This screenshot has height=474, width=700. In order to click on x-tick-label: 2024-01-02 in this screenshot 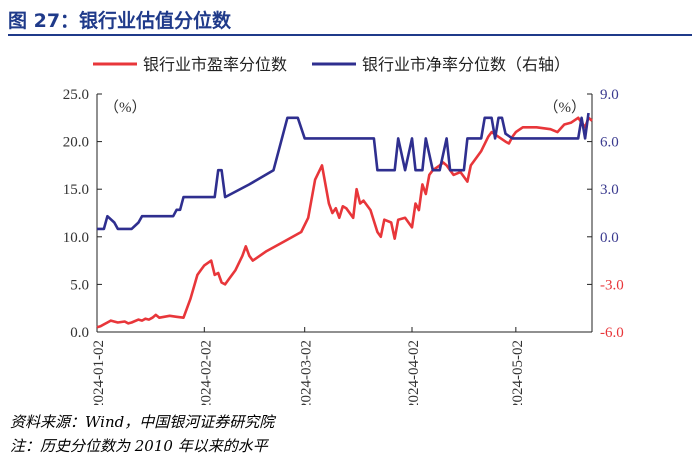, I will do `click(99, 372)`.